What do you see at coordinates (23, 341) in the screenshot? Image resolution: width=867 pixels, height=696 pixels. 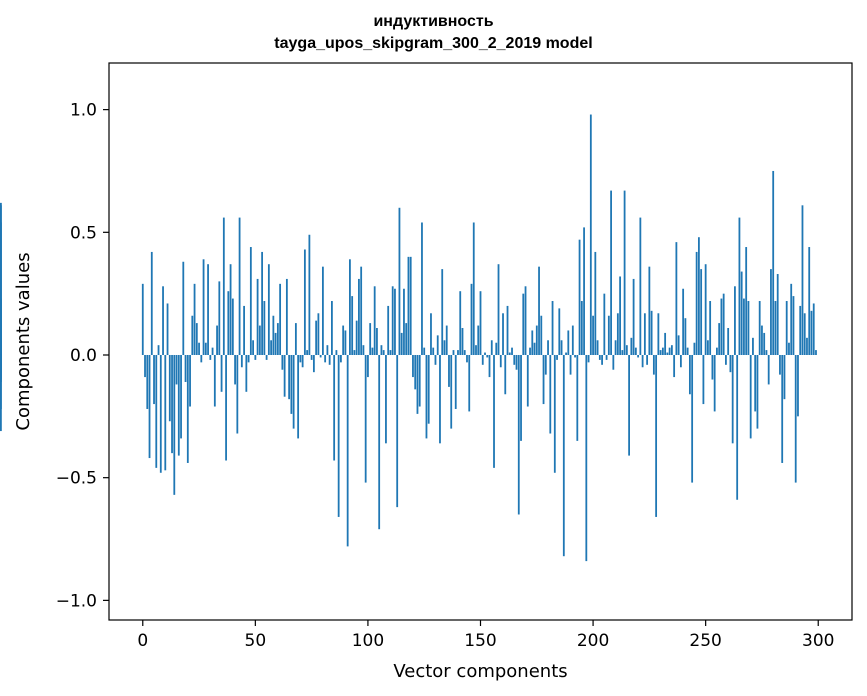 I see `y-axis-label: Components values` at bounding box center [23, 341].